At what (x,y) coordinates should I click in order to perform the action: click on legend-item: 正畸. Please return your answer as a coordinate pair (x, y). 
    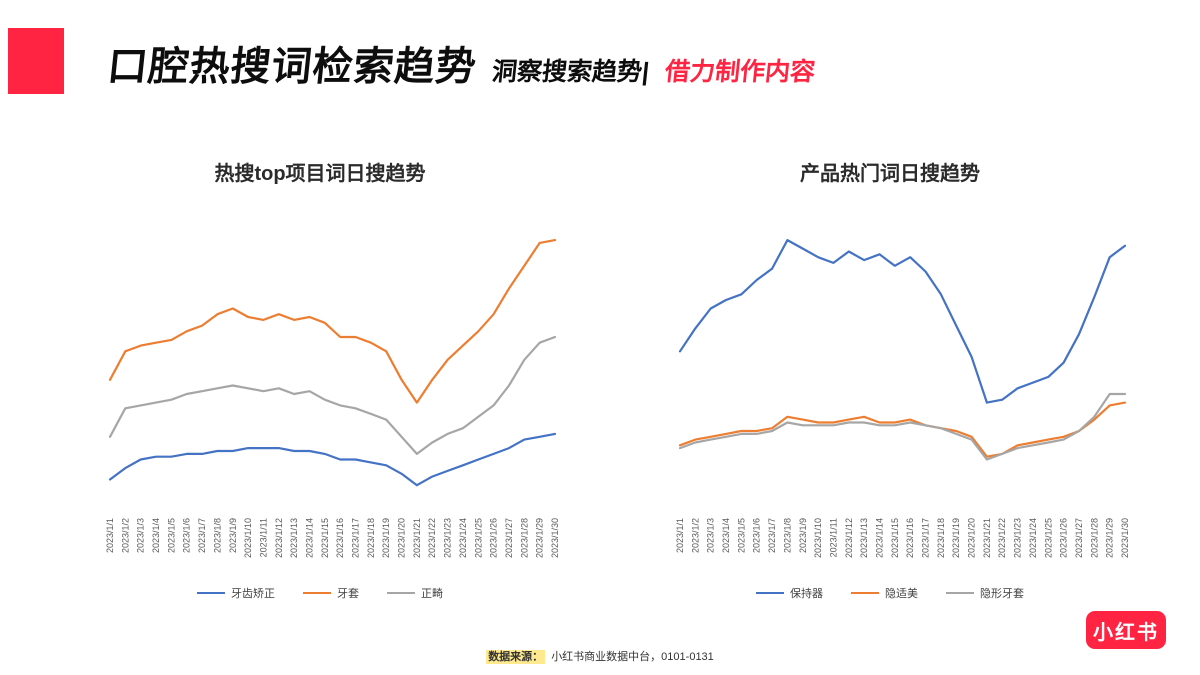
    Looking at the image, I should click on (415, 593).